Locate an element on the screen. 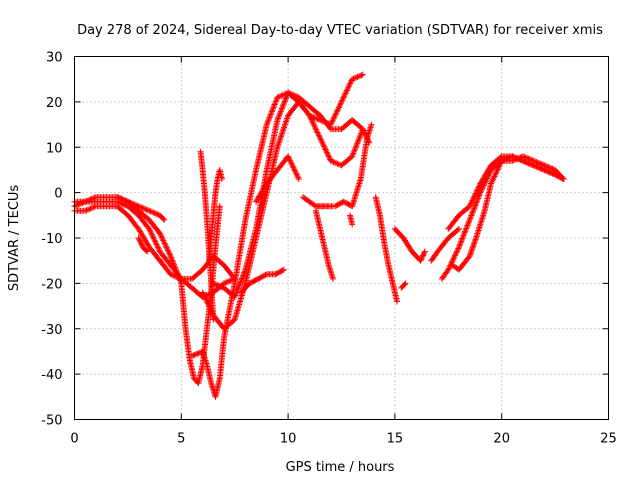  y-tick-label: -40 is located at coordinates (51, 375).